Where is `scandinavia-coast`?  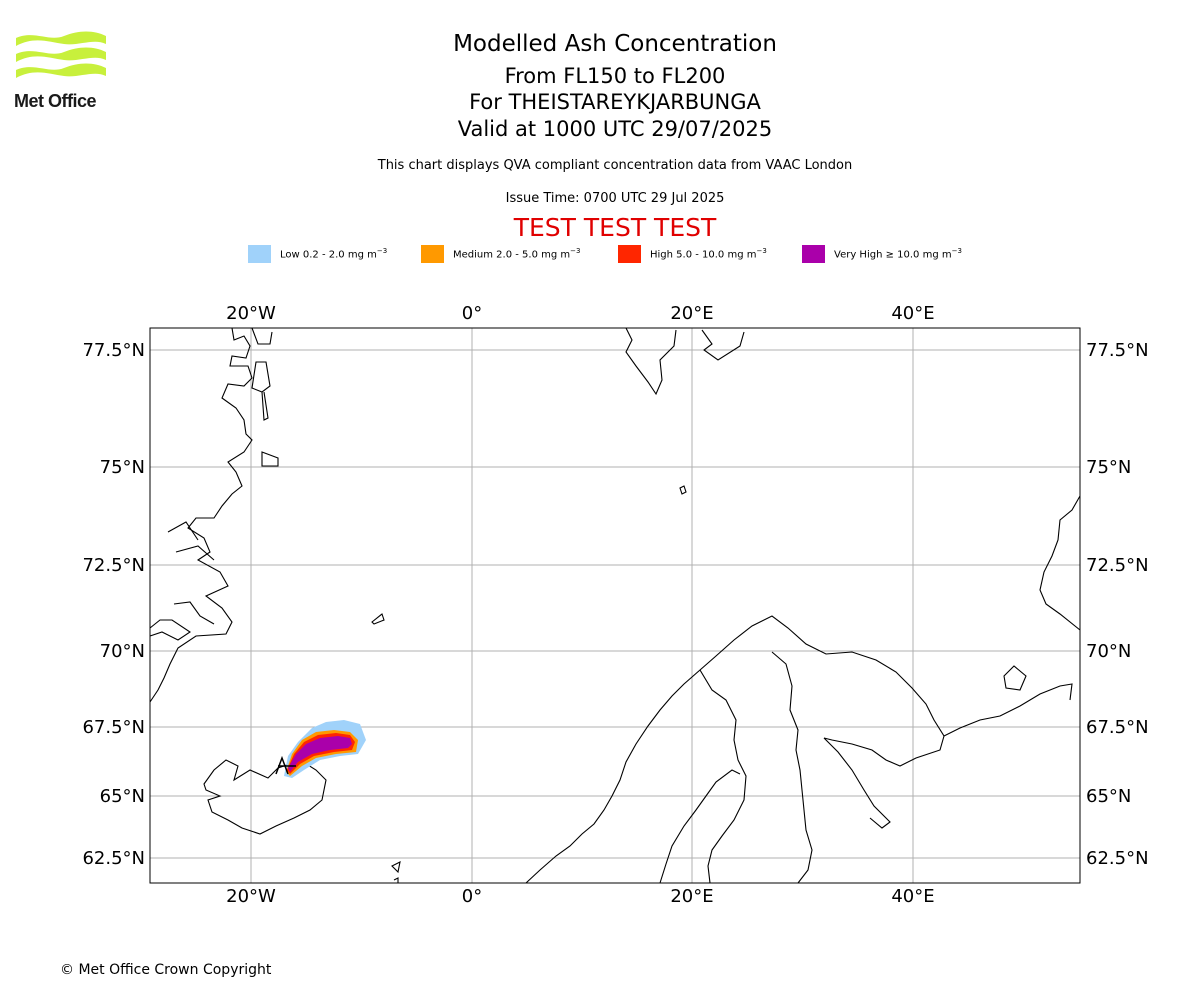
scandinavia-coast is located at coordinates (735, 749).